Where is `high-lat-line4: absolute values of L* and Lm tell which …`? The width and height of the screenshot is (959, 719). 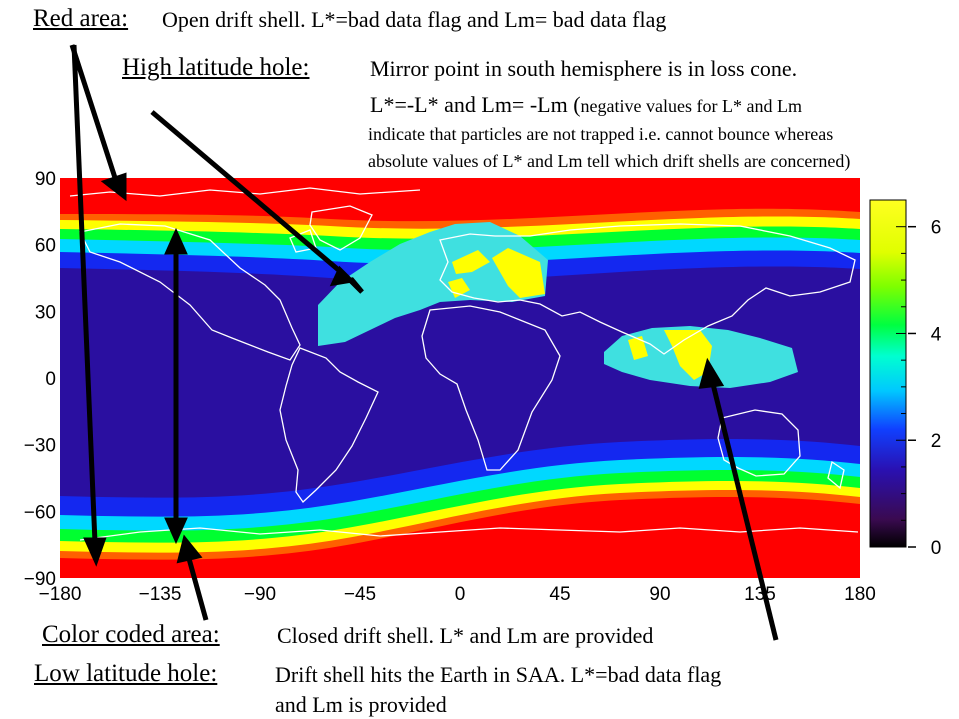
high-lat-line4: absolute values of L* and Lm tell which … is located at coordinates (609, 161).